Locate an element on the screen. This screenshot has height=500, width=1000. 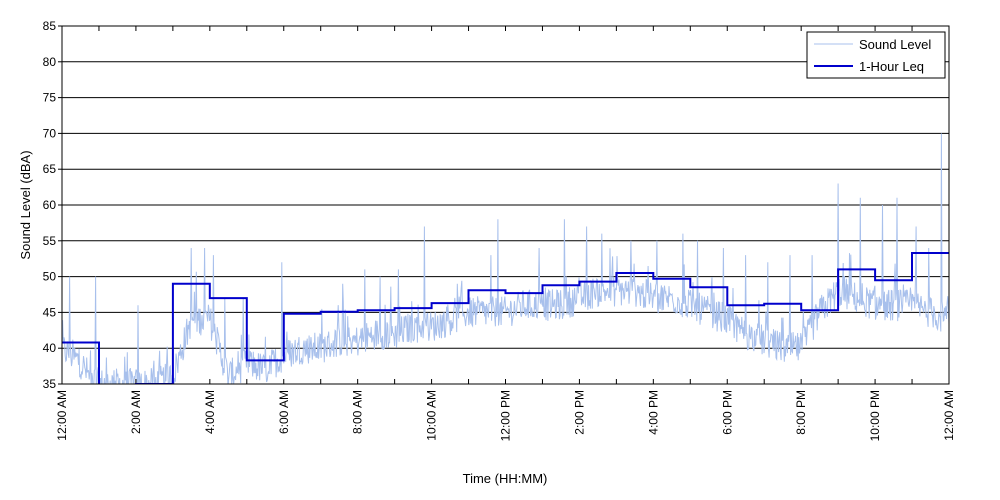
y-axis-ticks: 35 40 45 50 55 60 65 70 75 80 85 is located at coordinates (52, 205).